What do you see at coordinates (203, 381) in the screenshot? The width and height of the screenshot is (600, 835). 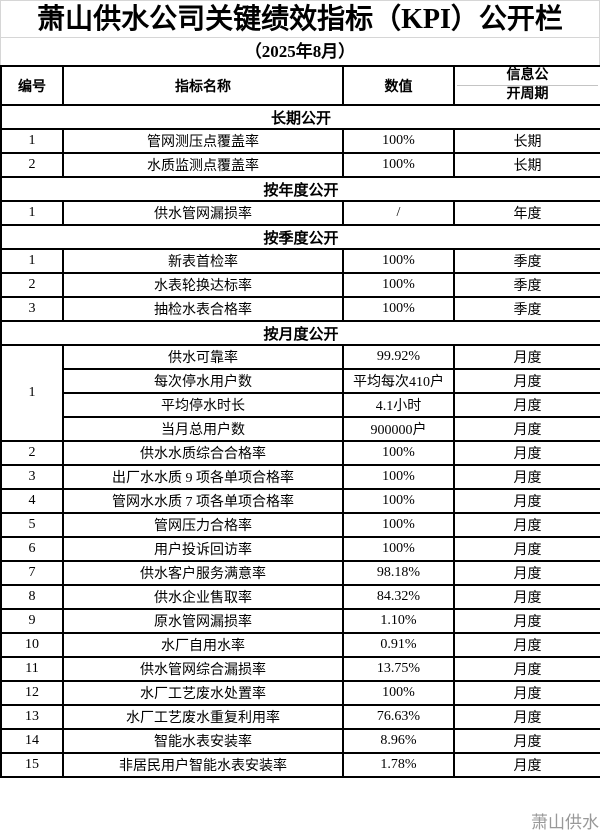 I see `indicator-name-cell: 每次停水用户数` at bounding box center [203, 381].